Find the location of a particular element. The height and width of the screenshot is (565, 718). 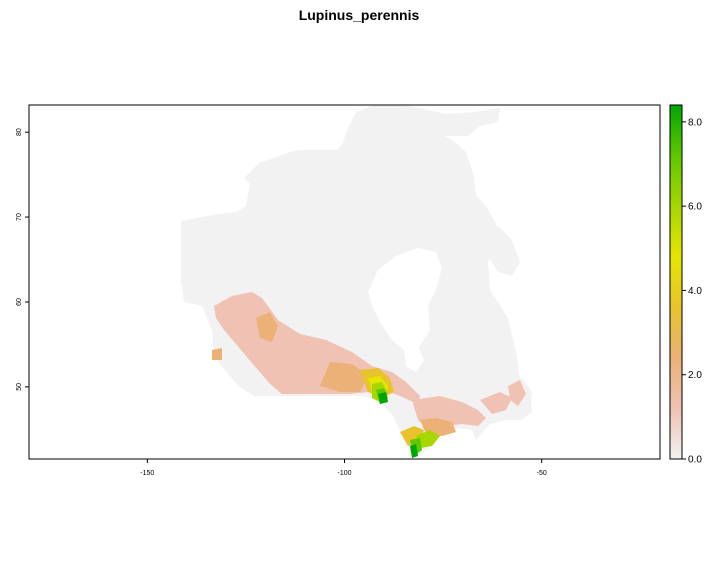

y-axis: 50 60 70 80 is located at coordinates (22, 259).